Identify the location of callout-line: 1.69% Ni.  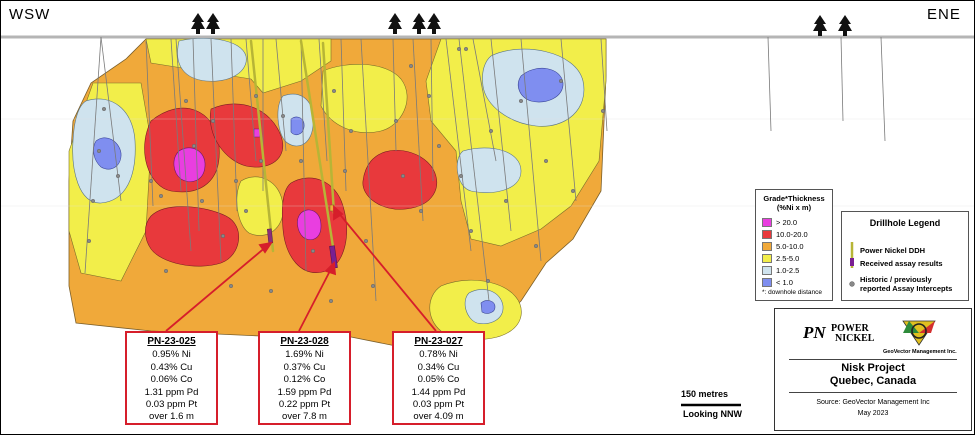
(304, 355).